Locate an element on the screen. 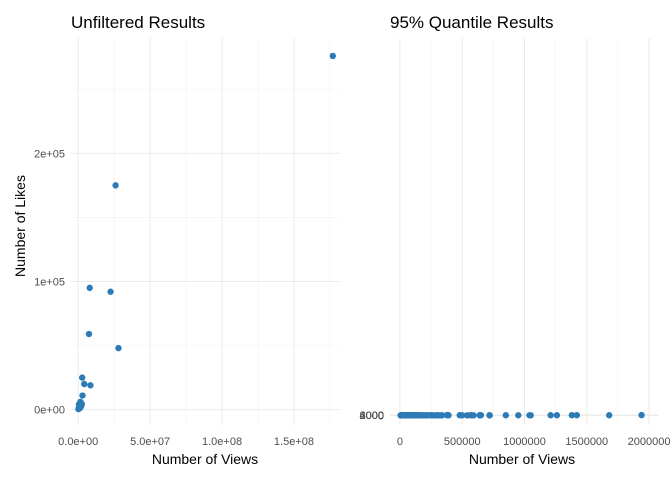 The image size is (672, 480). panel-title: 95% Quantile Results is located at coordinates (471, 22).